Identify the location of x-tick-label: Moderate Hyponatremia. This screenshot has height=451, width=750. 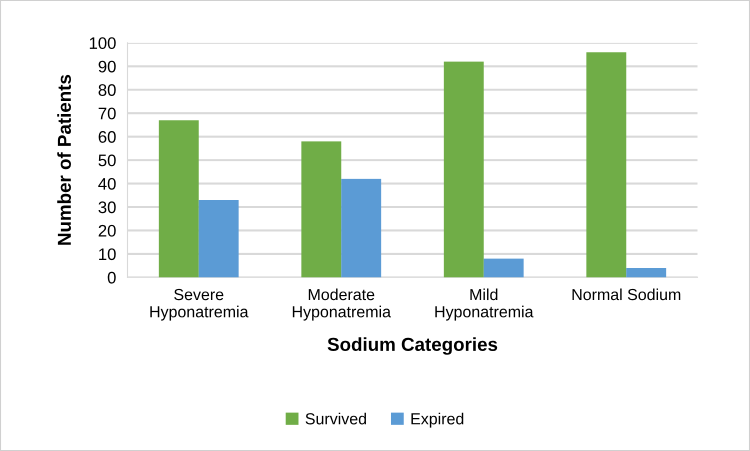
(341, 304).